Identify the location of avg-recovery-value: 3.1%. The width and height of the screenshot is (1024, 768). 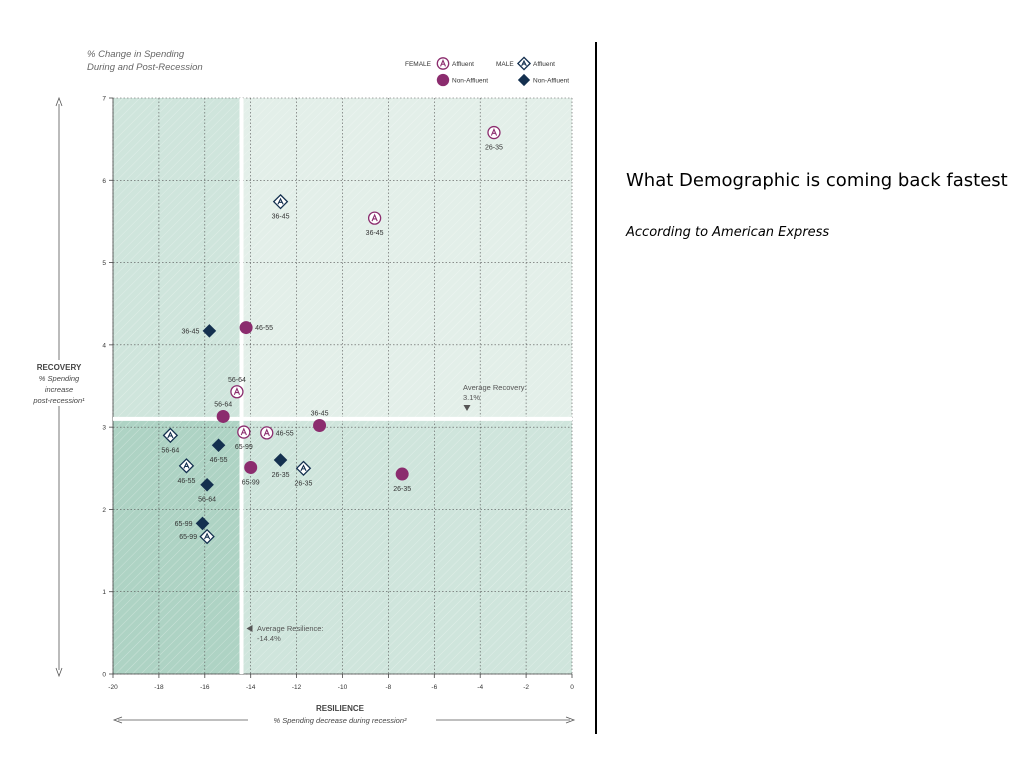
(471, 397).